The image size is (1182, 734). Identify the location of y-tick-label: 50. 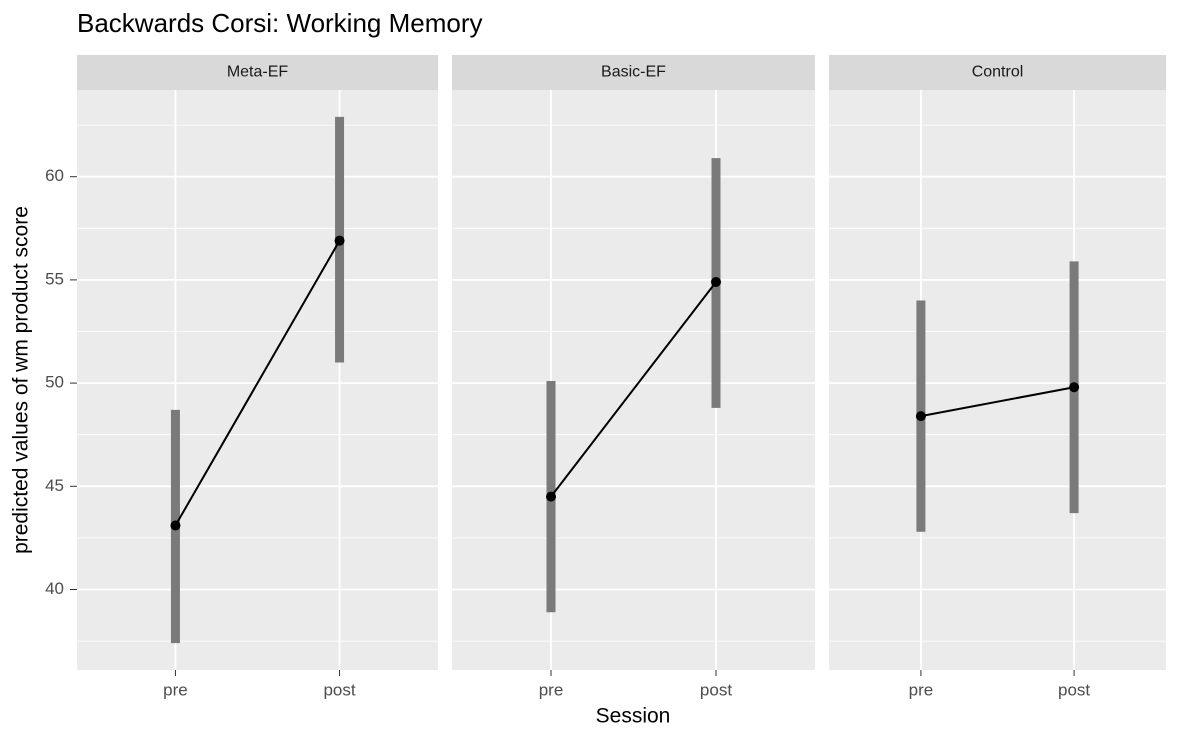
(54, 382).